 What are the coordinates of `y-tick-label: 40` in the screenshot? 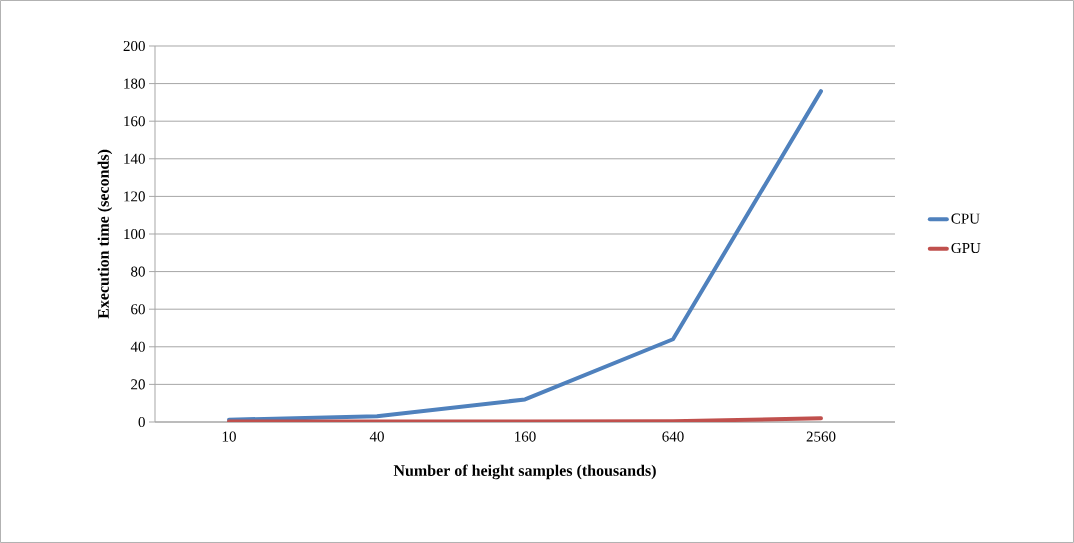 It's located at (137, 346).